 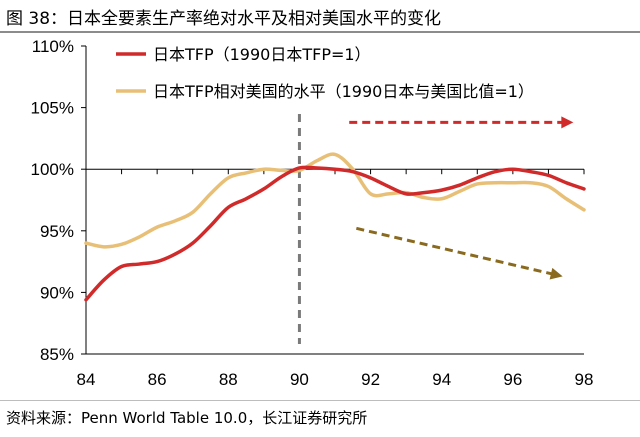 What do you see at coordinates (262, 54) in the screenshot?
I see `legend-label-1: 日本TFP（1990日本TFP=1）` at bounding box center [262, 54].